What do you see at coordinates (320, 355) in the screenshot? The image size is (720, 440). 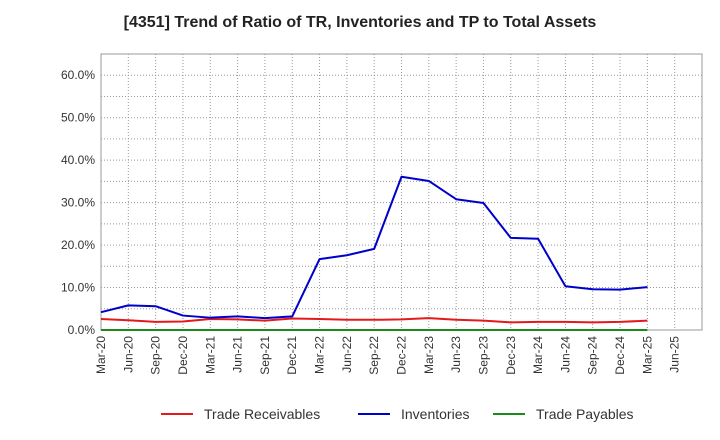 I see `x-tick-label: Mar-22` at bounding box center [320, 355].